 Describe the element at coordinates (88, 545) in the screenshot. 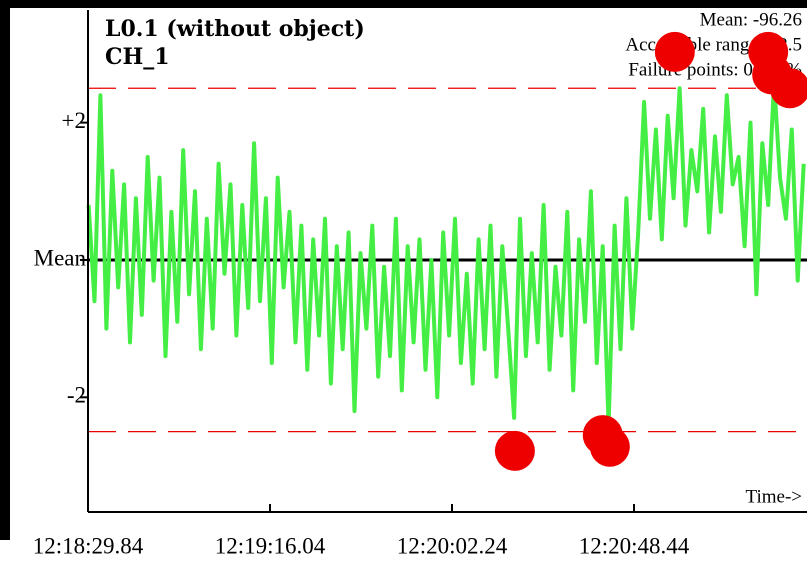

I see `x-tick-label: 12:18:29.84` at that location.